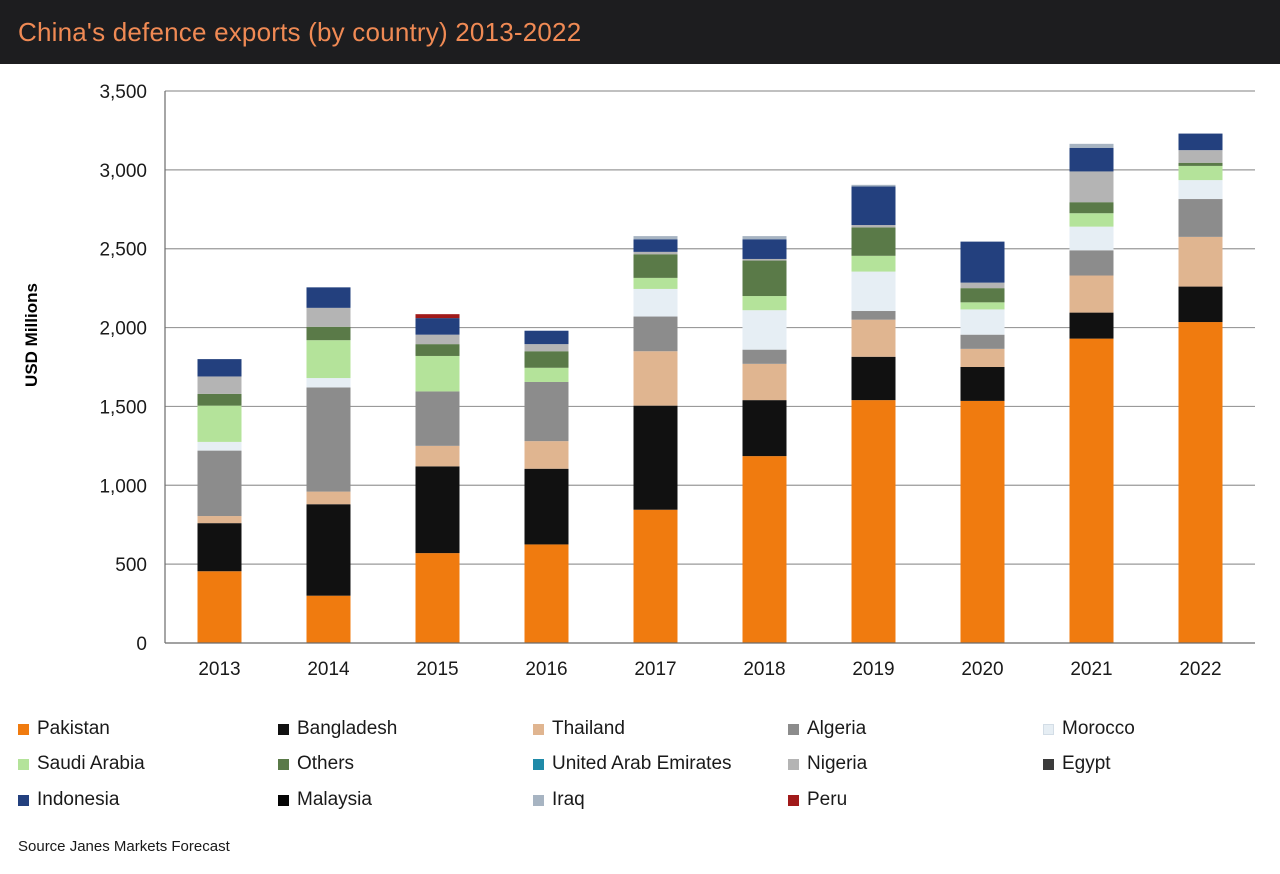 This screenshot has height=874, width=1280. I want to click on legend-item: United Arab Emirates, so click(632, 764).